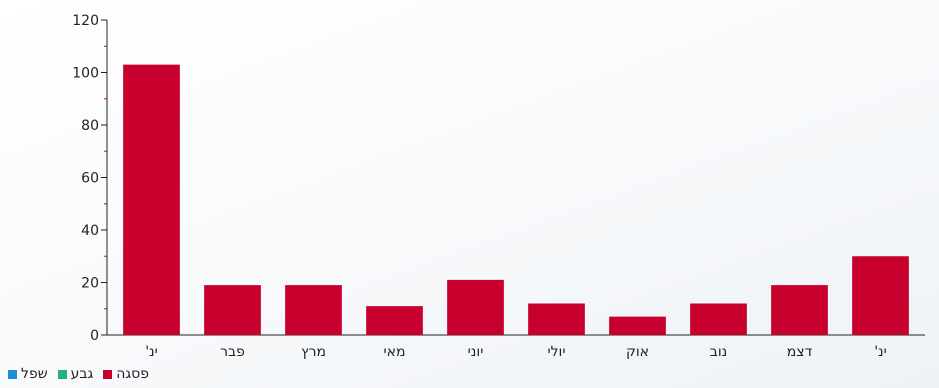 Image resolution: width=939 pixels, height=388 pixels. I want to click on x-tick-label: יולי, so click(556, 352).